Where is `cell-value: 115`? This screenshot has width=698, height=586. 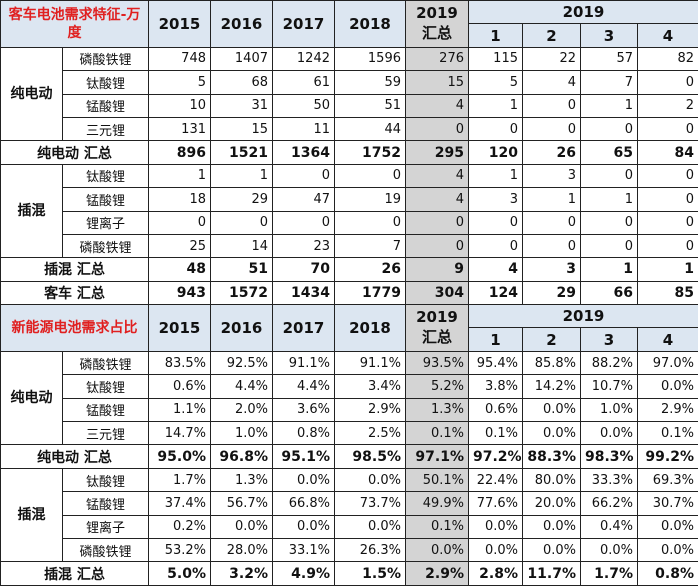
cell-value: 115 is located at coordinates (496, 58).